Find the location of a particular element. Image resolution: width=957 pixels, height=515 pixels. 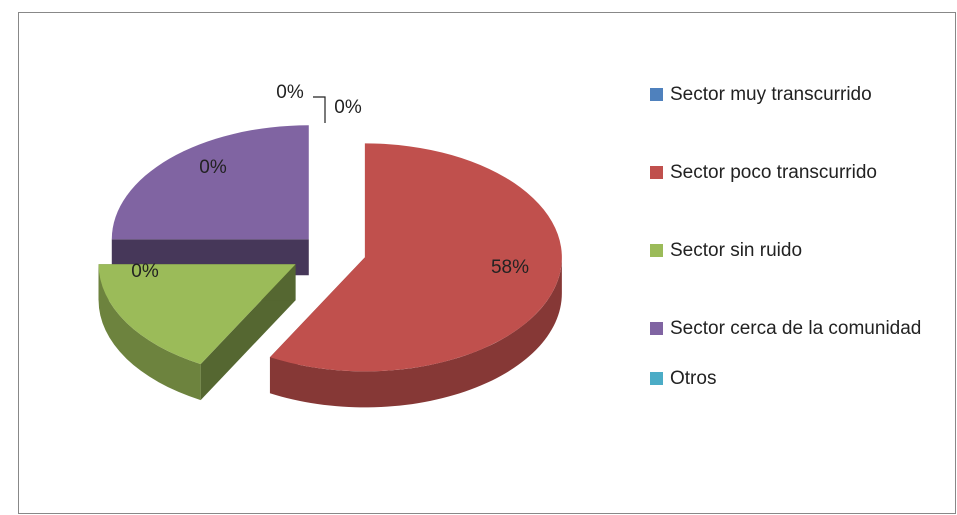

legend-label: Sector sin ruido is located at coordinates (736, 250).